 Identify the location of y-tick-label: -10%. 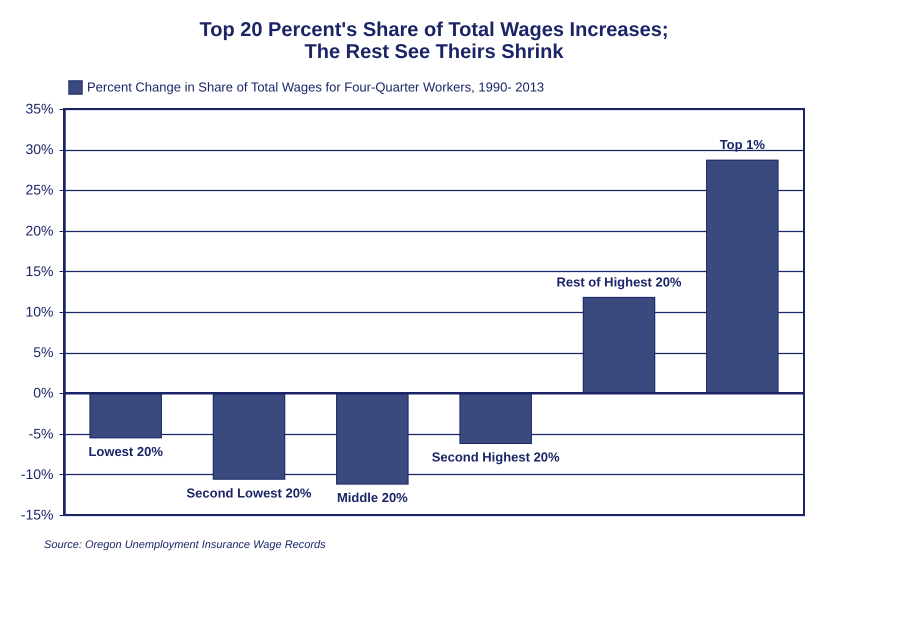
(37, 474).